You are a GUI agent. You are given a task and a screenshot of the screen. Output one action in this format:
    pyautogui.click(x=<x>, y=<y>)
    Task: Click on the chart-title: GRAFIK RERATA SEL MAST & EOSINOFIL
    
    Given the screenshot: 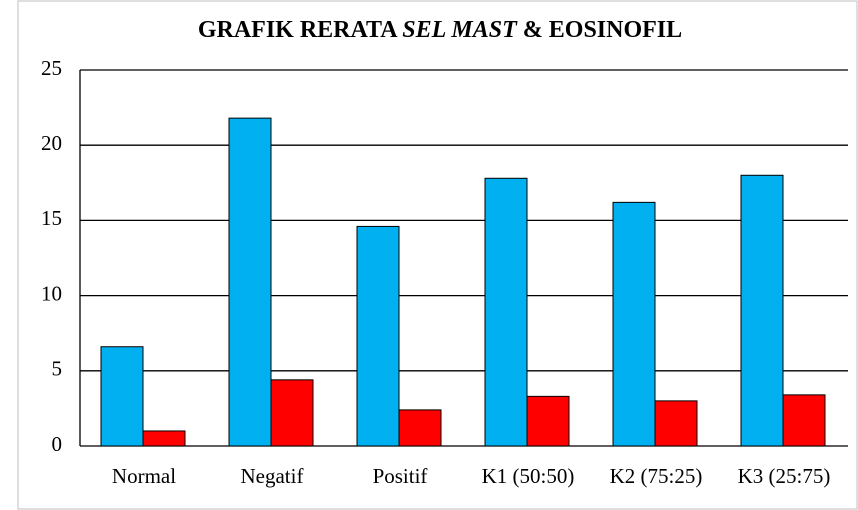 What is the action you would take?
    pyautogui.click(x=440, y=30)
    